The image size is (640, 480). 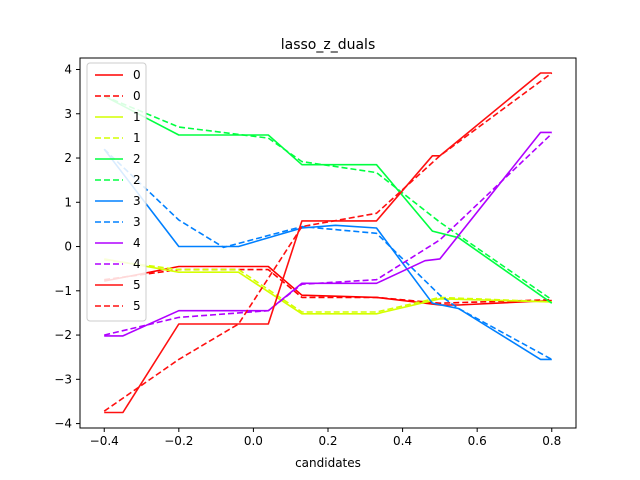 I want to click on x-tick-label: 0.6, so click(x=477, y=441).